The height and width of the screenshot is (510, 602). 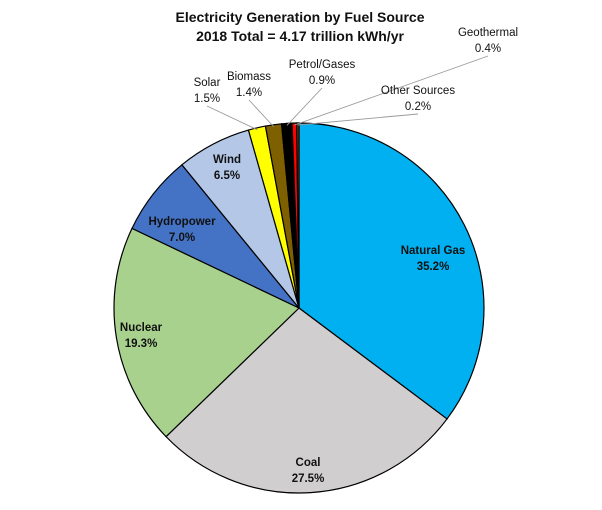 I want to click on label-solar-name: Solar, so click(x=207, y=83).